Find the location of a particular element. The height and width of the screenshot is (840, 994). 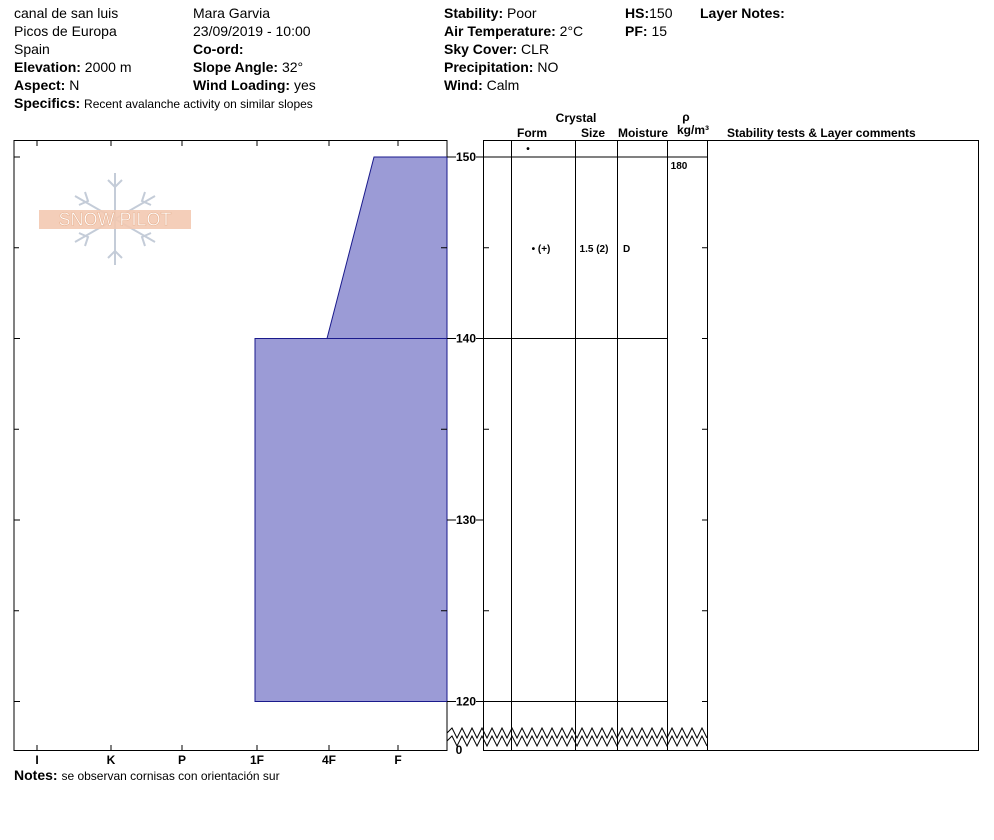

logo-text: SNOW PILOT is located at coordinates (114, 220).